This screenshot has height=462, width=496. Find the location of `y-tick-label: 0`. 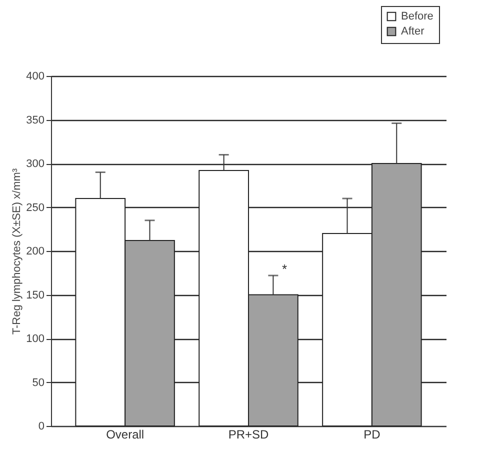

y-tick-label: 0 is located at coordinates (41, 426).